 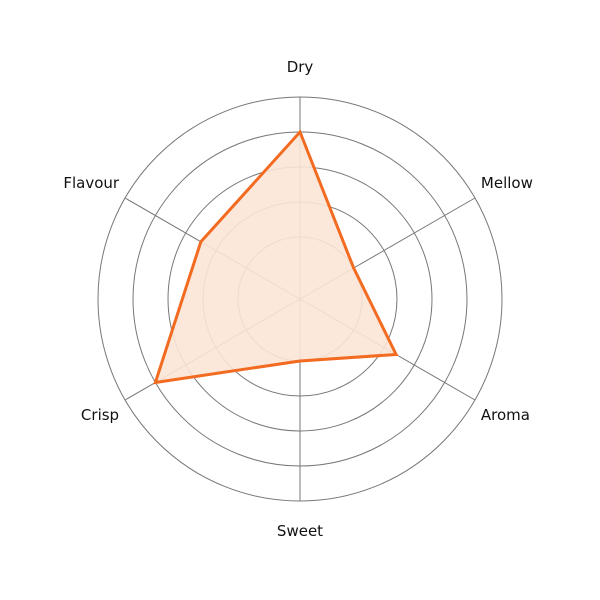 I want to click on axis-label-sweet: Sweet, so click(x=300, y=531).